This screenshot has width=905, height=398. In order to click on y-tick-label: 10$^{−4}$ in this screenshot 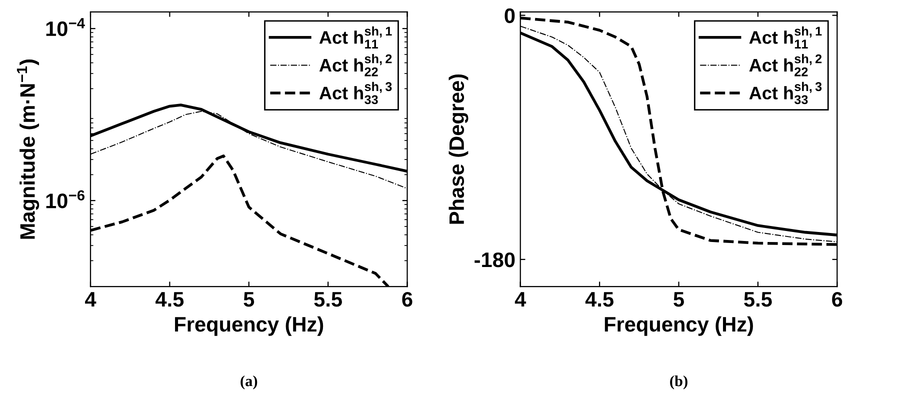, I will do `click(65, 27)`.